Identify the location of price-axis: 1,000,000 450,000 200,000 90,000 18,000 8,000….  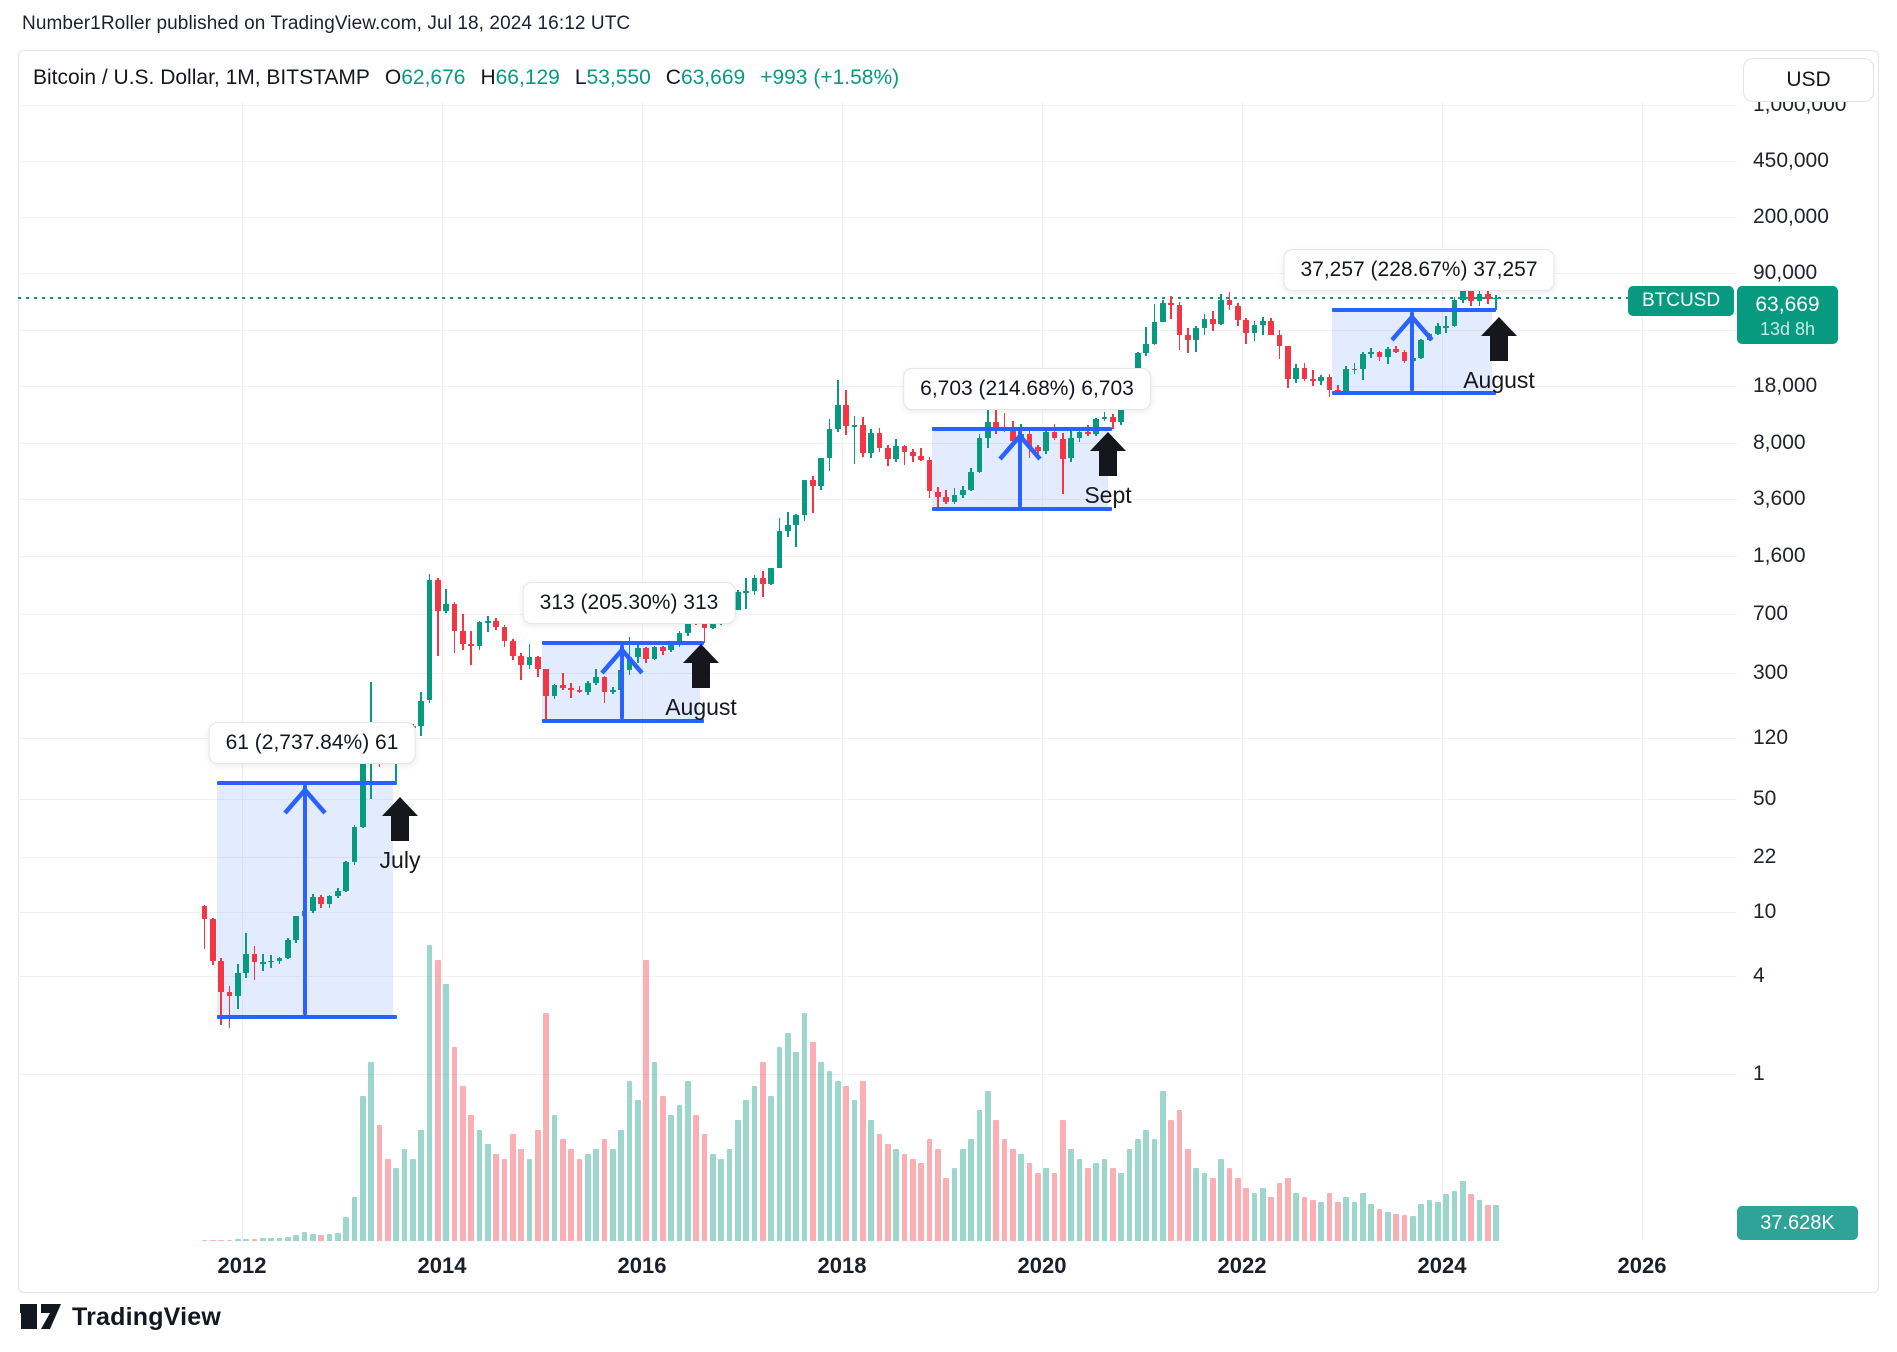
(1820, 671).